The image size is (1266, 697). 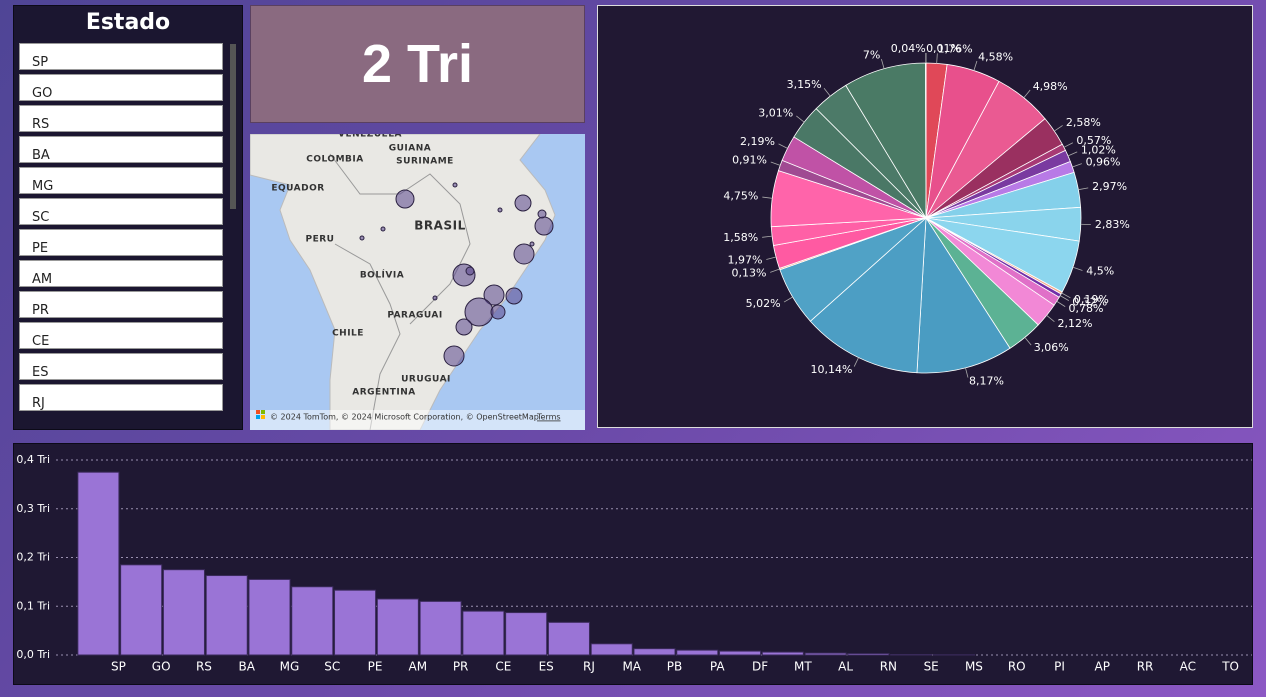 What do you see at coordinates (871, 54) in the screenshot?
I see `data-label: 7%` at bounding box center [871, 54].